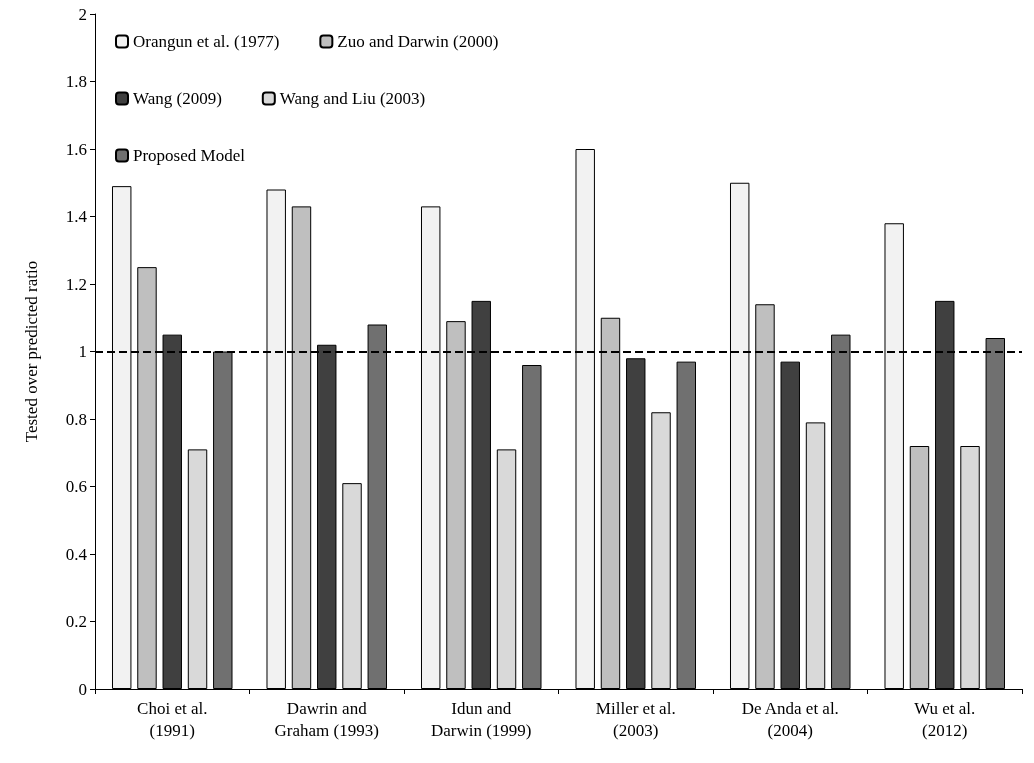  I want to click on x-tick-label: Choi et al. (1991), so click(172, 719).